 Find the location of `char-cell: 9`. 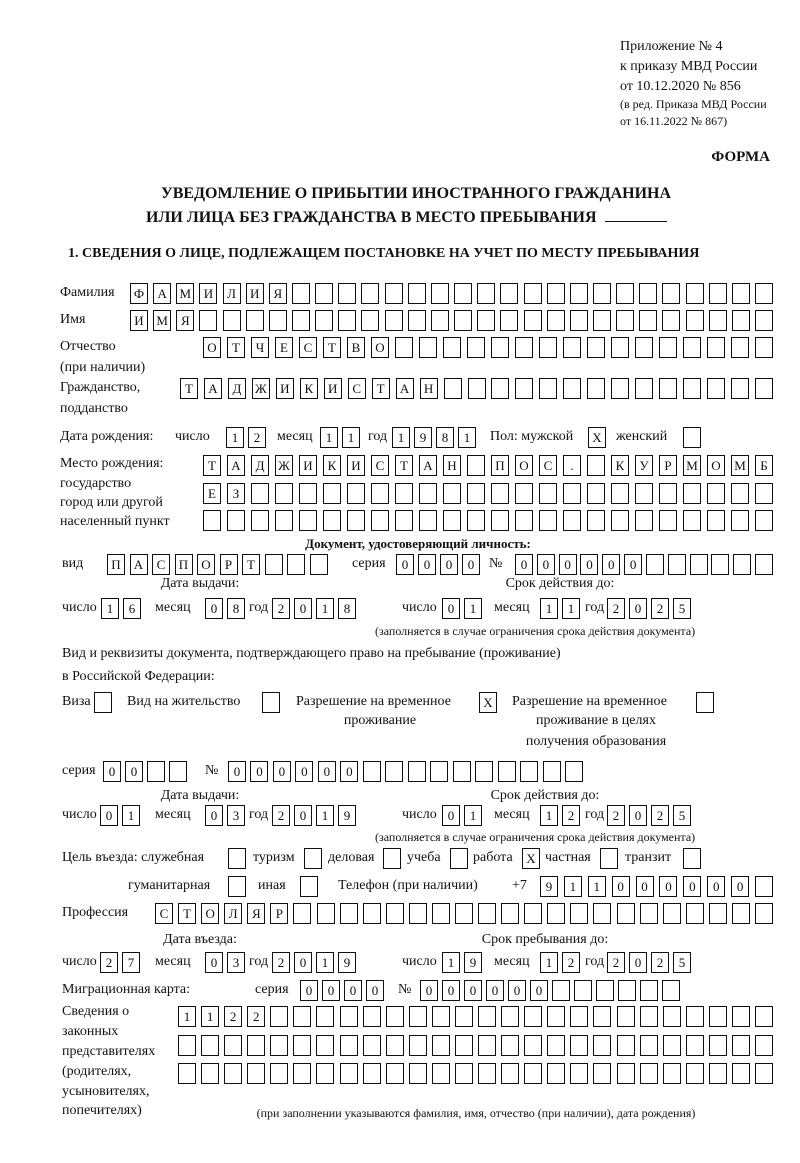

char-cell: 9 is located at coordinates (347, 815).